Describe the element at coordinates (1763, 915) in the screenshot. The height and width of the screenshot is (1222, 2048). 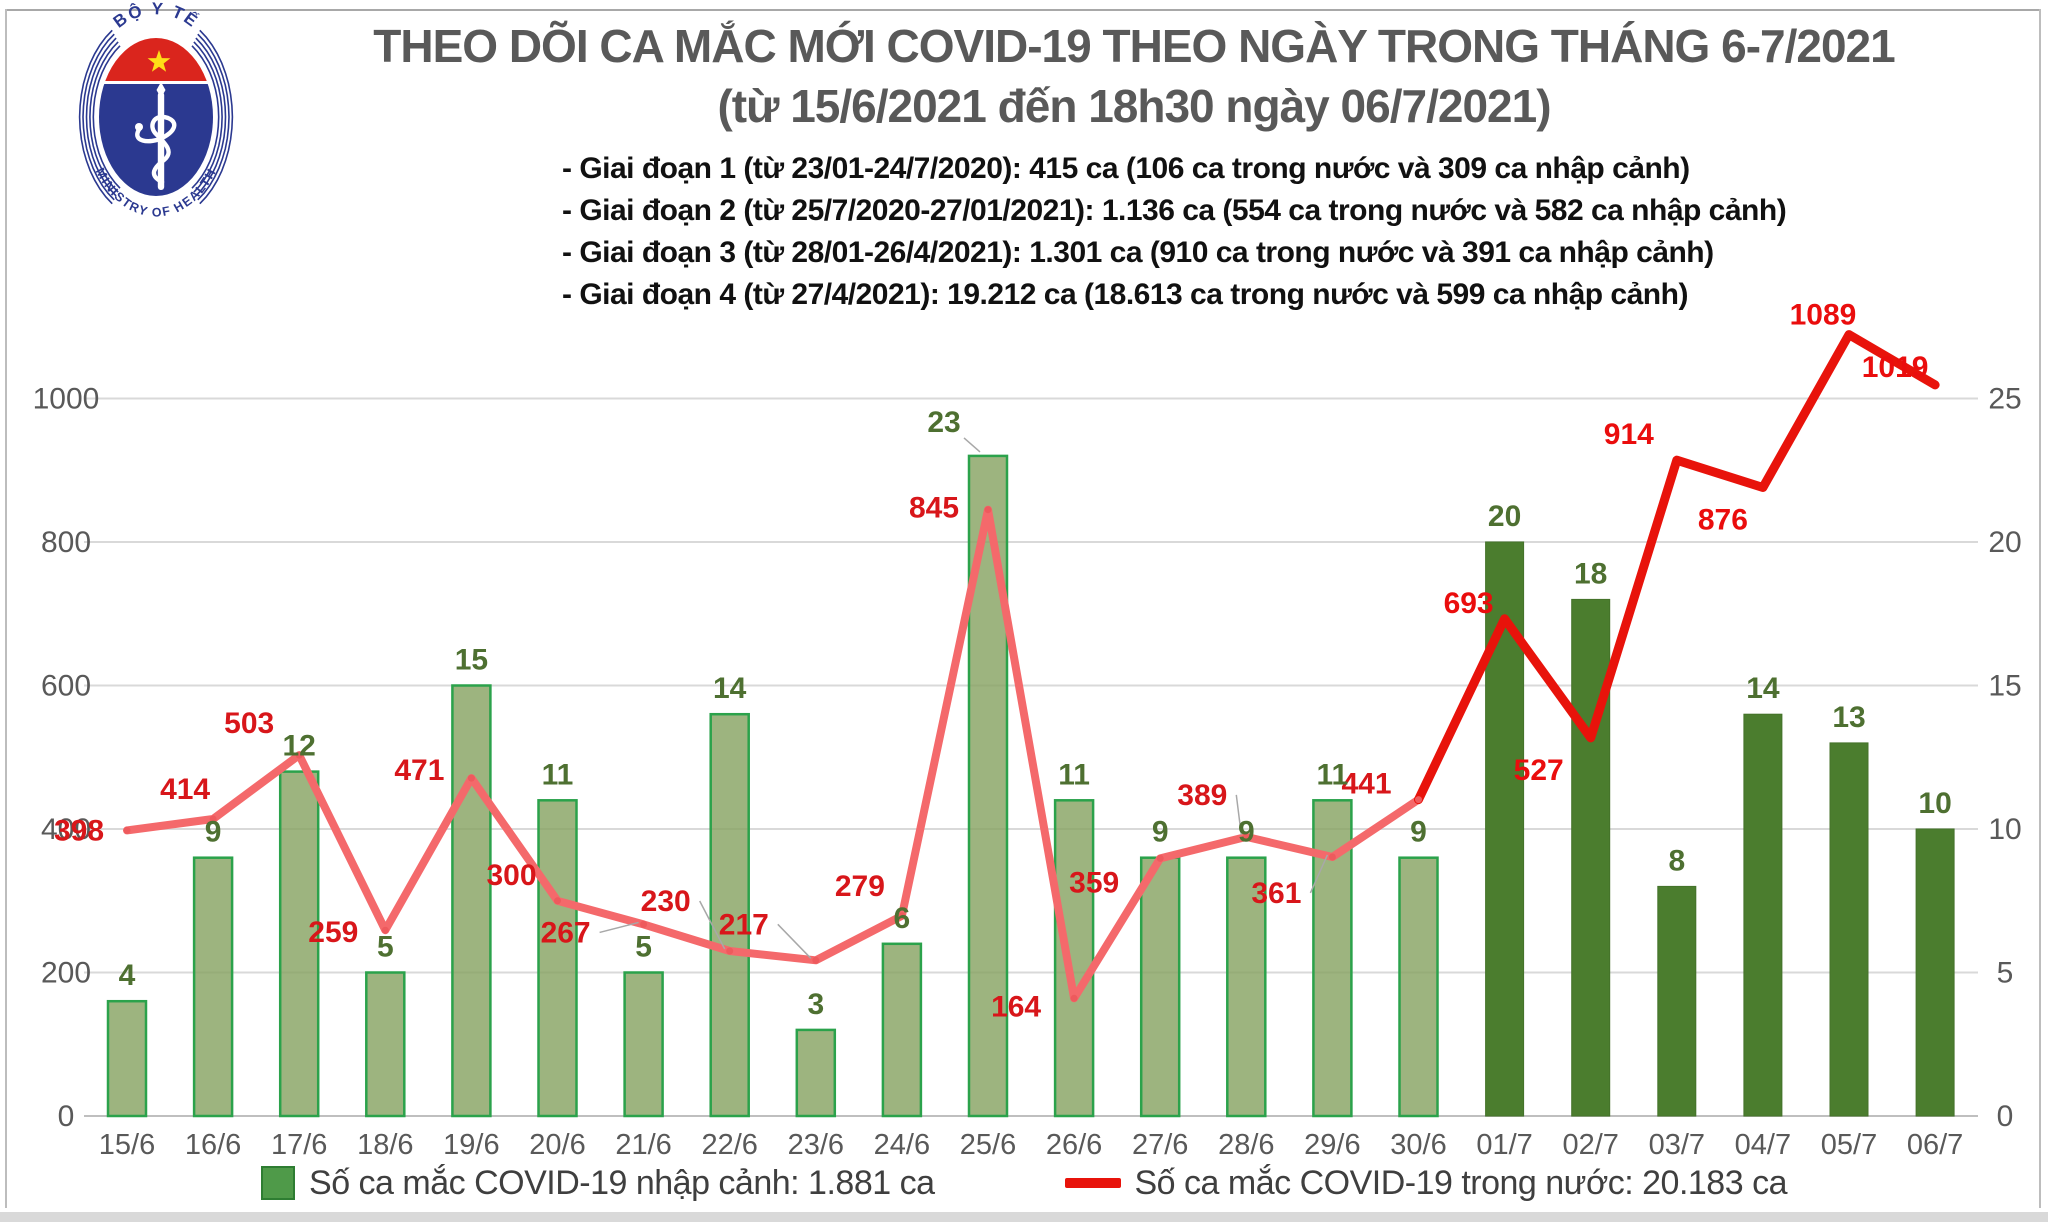
I see `bar-04/7` at that location.